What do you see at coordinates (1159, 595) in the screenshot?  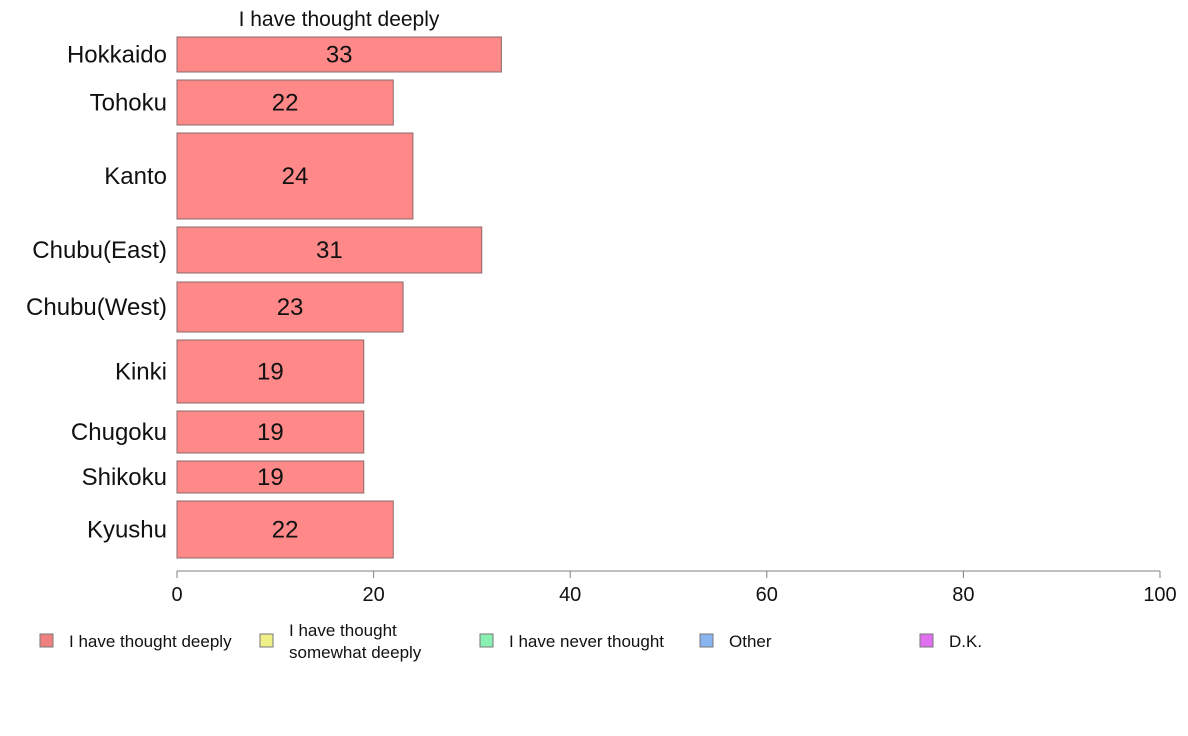 I see `x-tick-label: 100` at bounding box center [1159, 595].